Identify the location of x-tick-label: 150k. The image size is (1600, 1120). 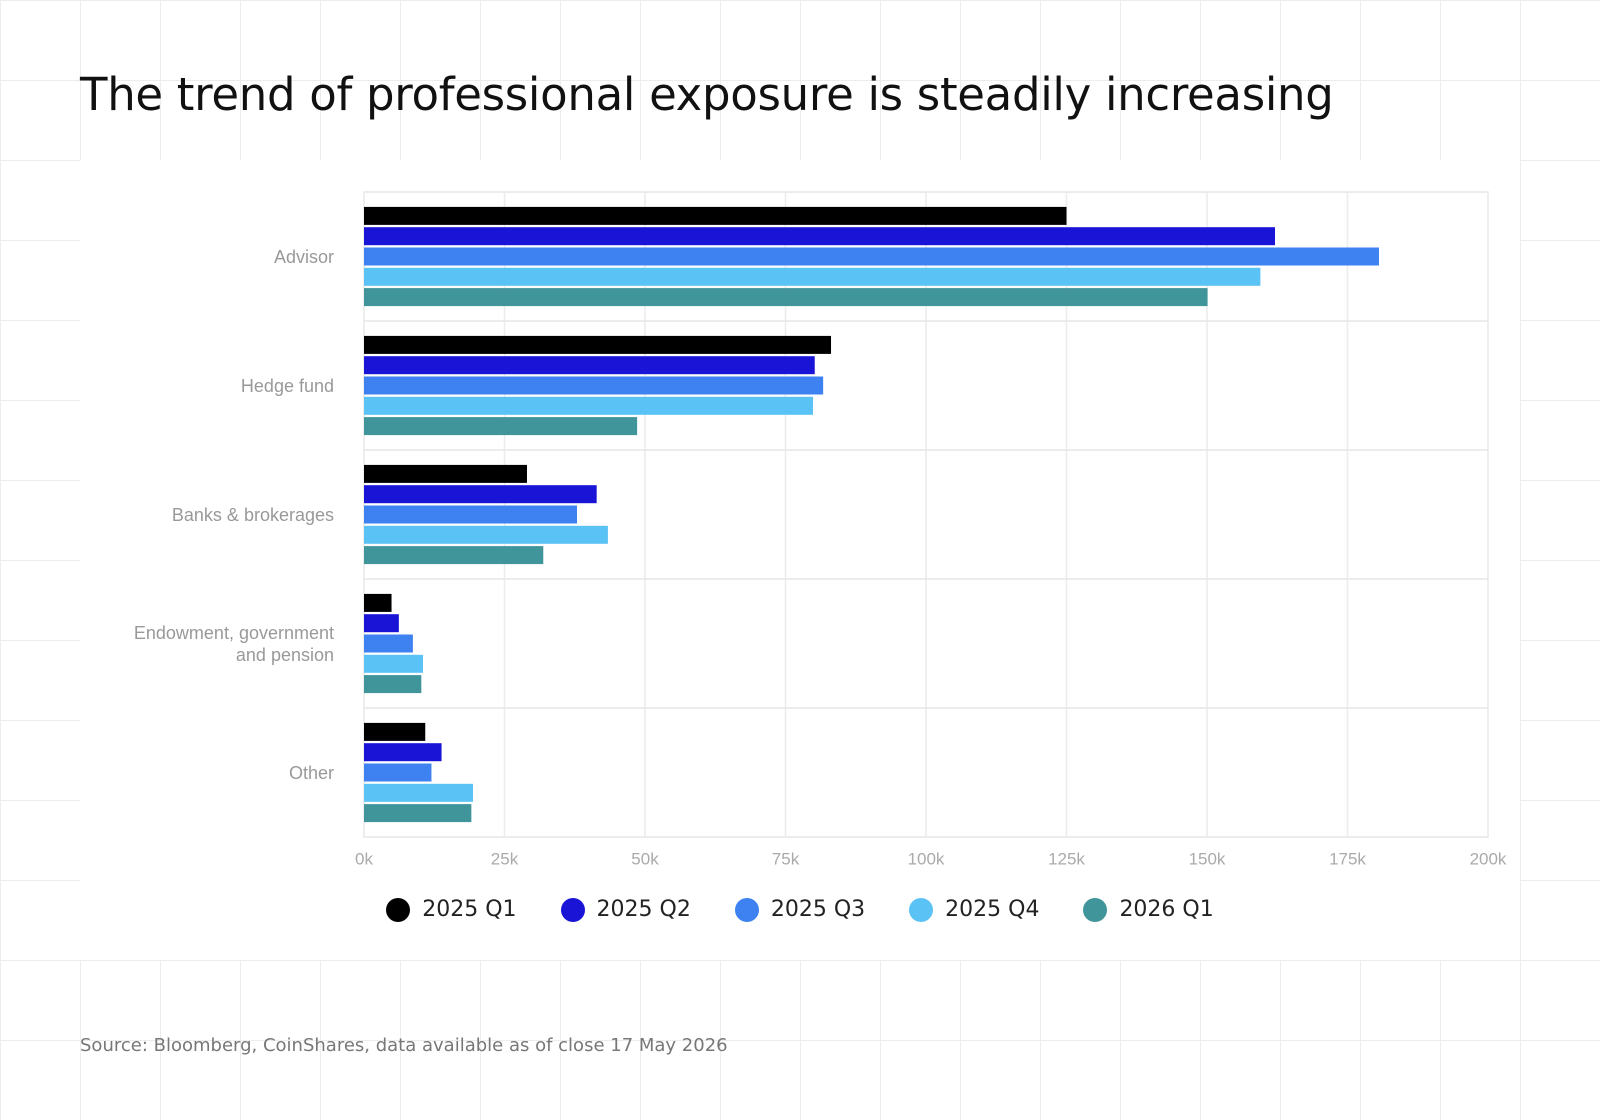
(1207, 858).